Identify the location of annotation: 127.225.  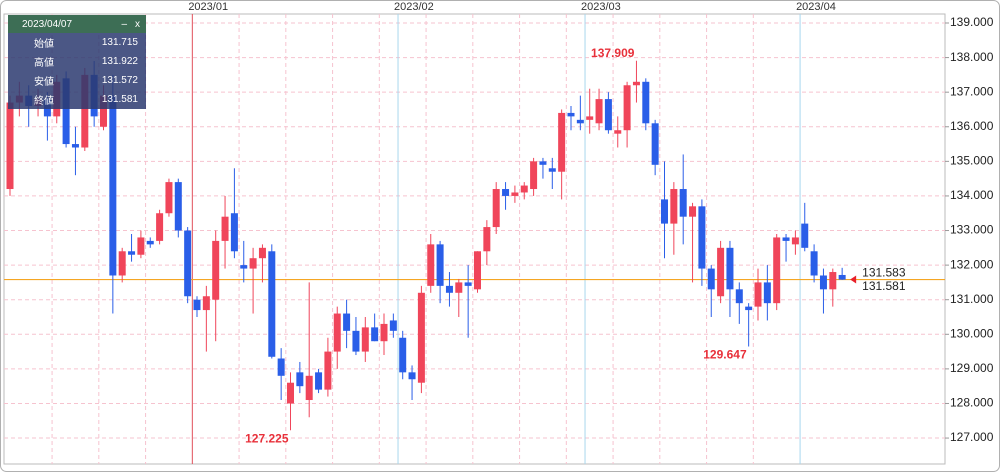
(267, 438).